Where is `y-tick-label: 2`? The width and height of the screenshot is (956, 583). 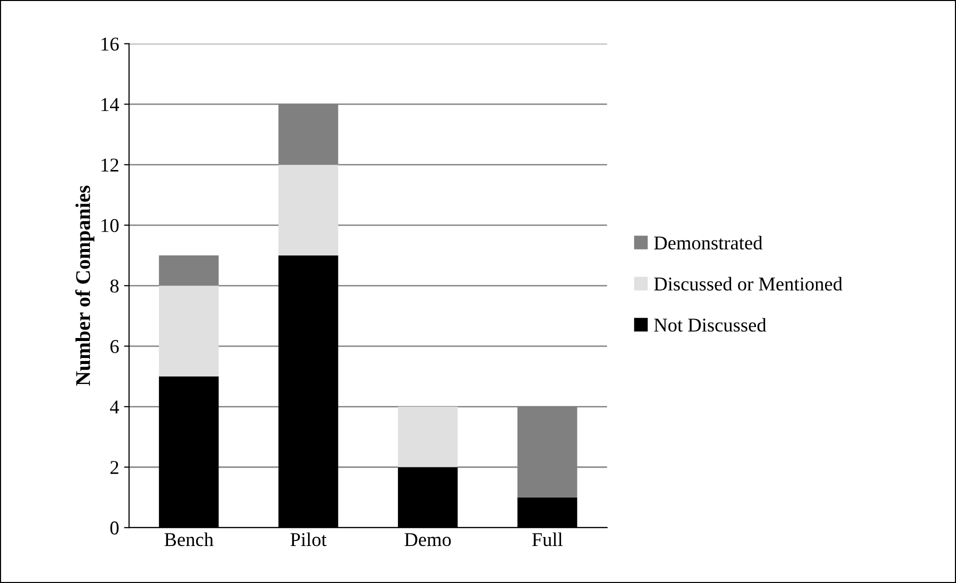 y-tick-label: 2 is located at coordinates (114, 467).